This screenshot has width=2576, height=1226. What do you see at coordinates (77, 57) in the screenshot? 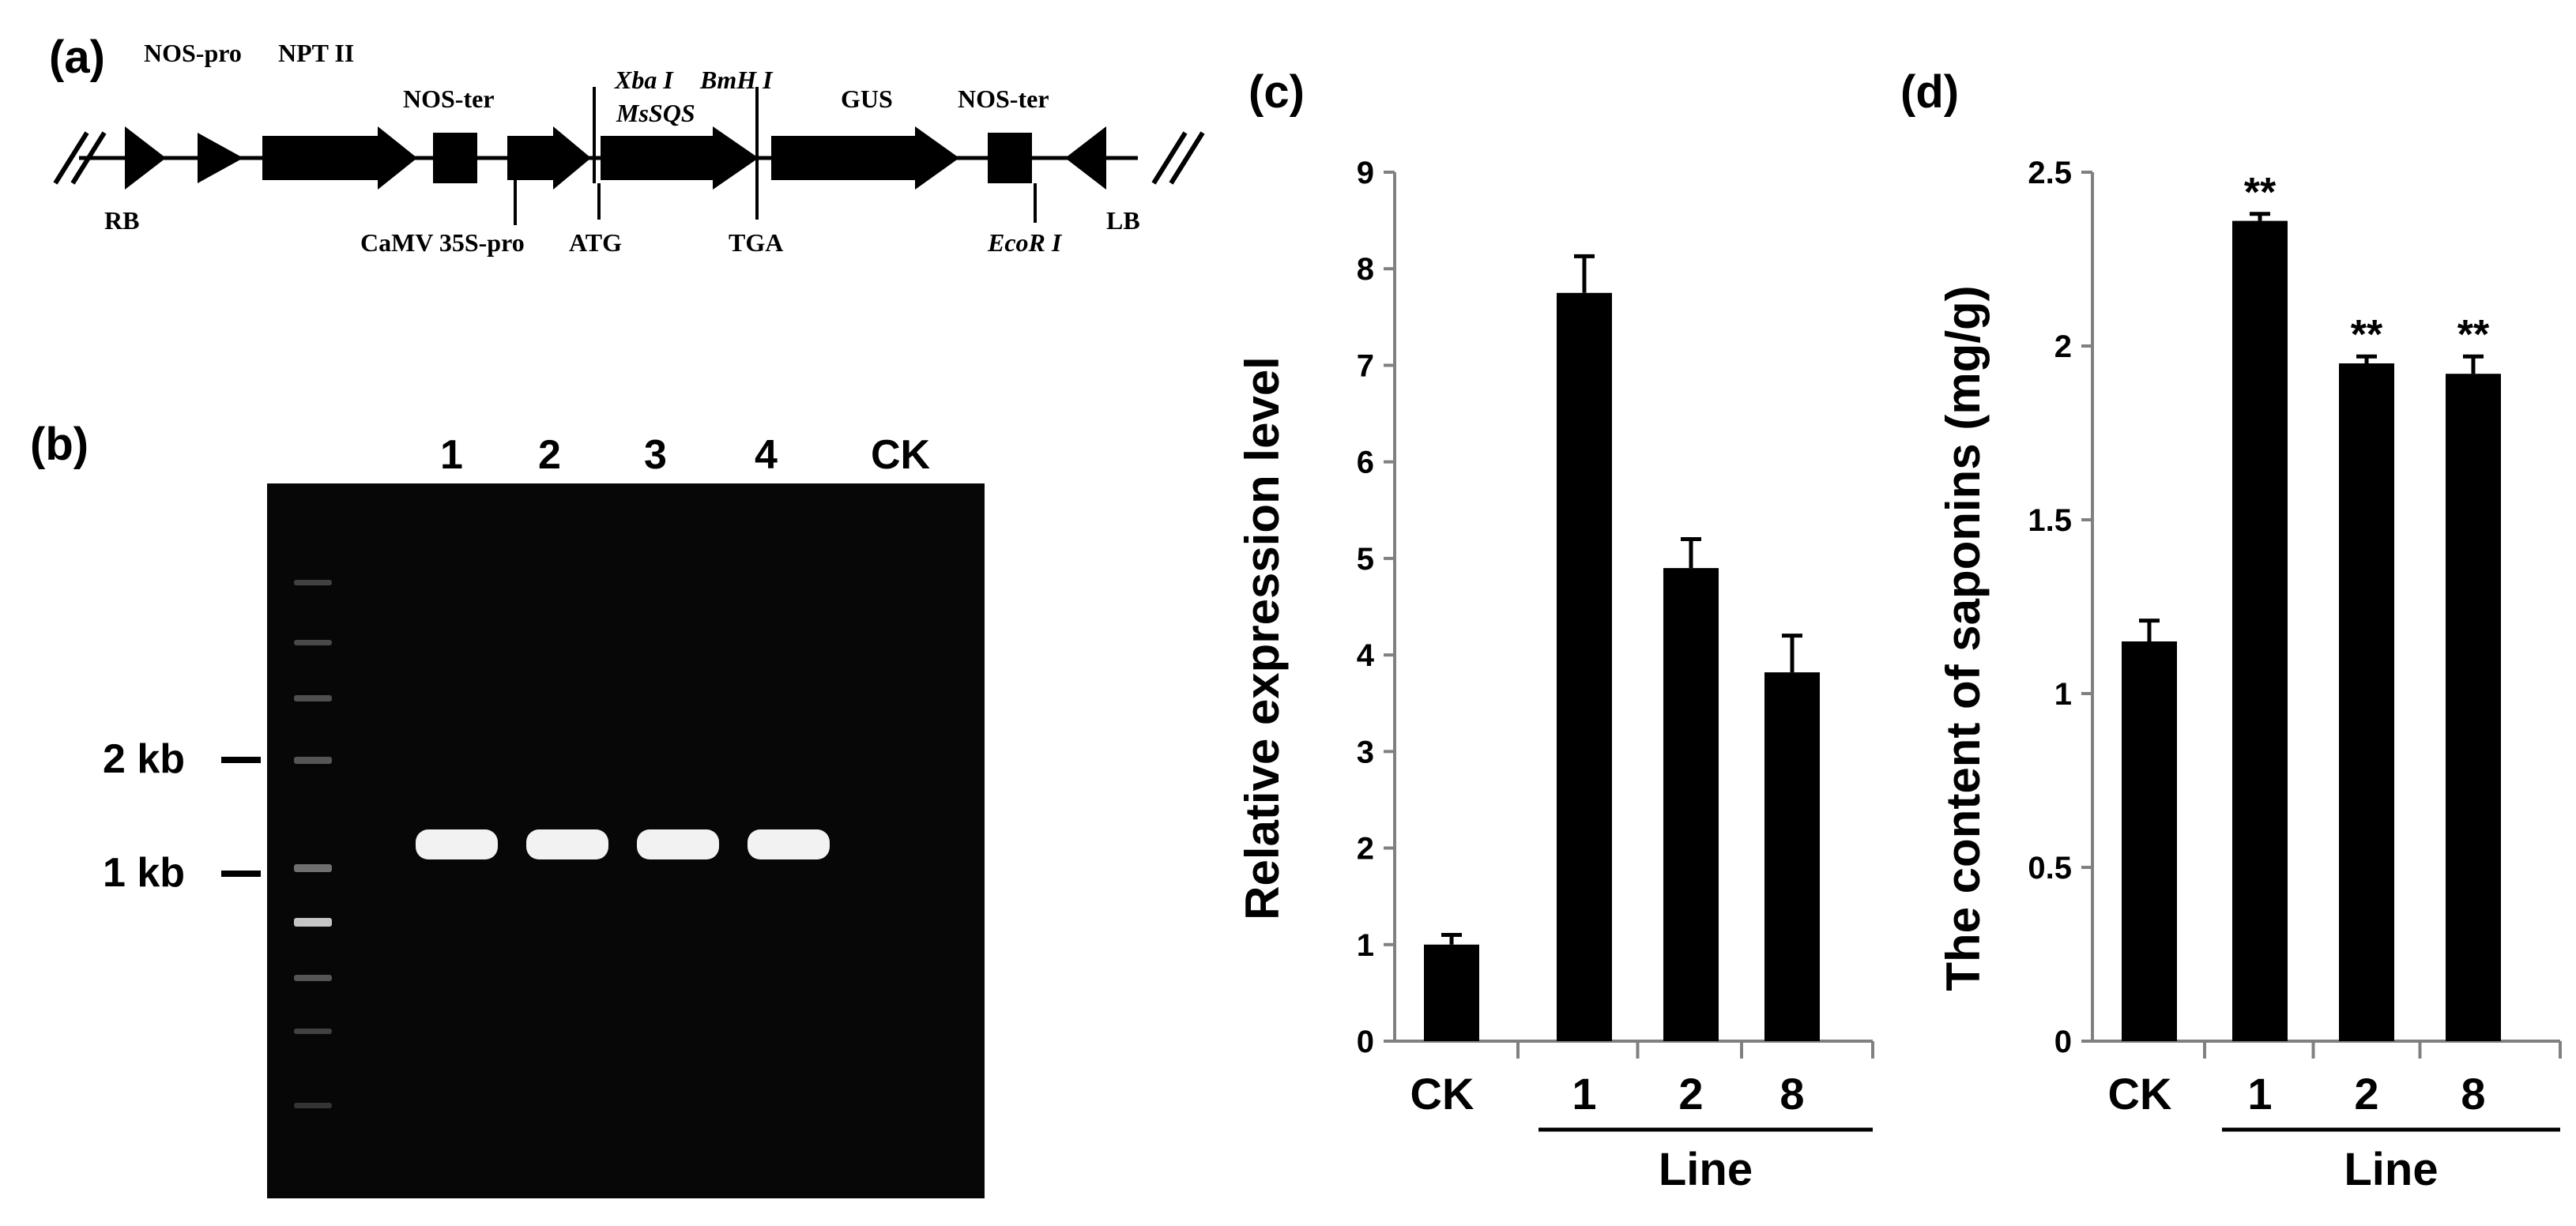
I see `panel-a-label: (a)` at bounding box center [77, 57].